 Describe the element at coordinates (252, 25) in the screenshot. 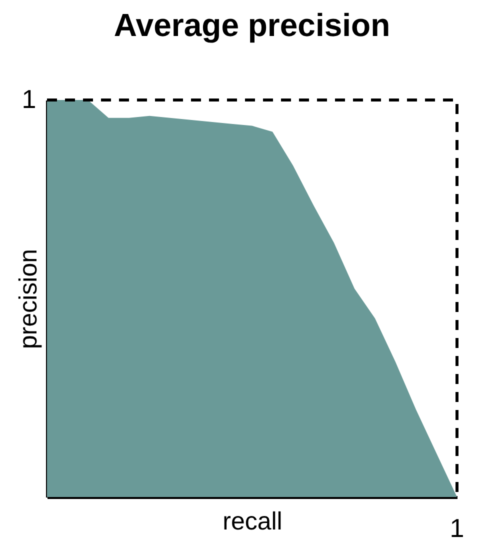

I see `chart-title: Average precision` at that location.